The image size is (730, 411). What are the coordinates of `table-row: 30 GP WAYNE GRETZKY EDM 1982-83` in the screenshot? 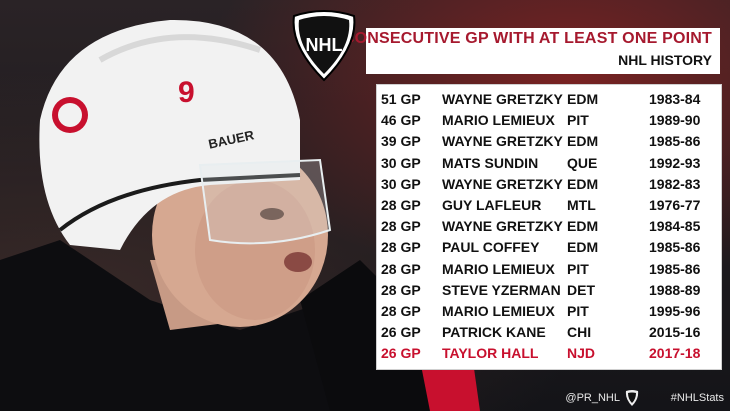 It's located at (549, 184).